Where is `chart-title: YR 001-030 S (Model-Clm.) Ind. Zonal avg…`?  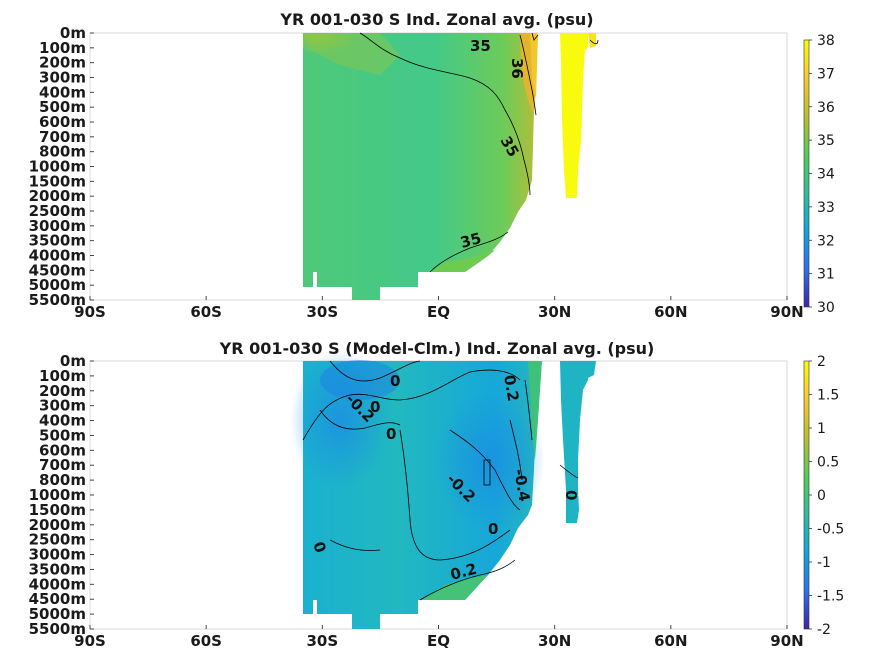
chart-title: YR 001-030 S (Model-Clm.) Ind. Zonal avg… is located at coordinates (437, 348).